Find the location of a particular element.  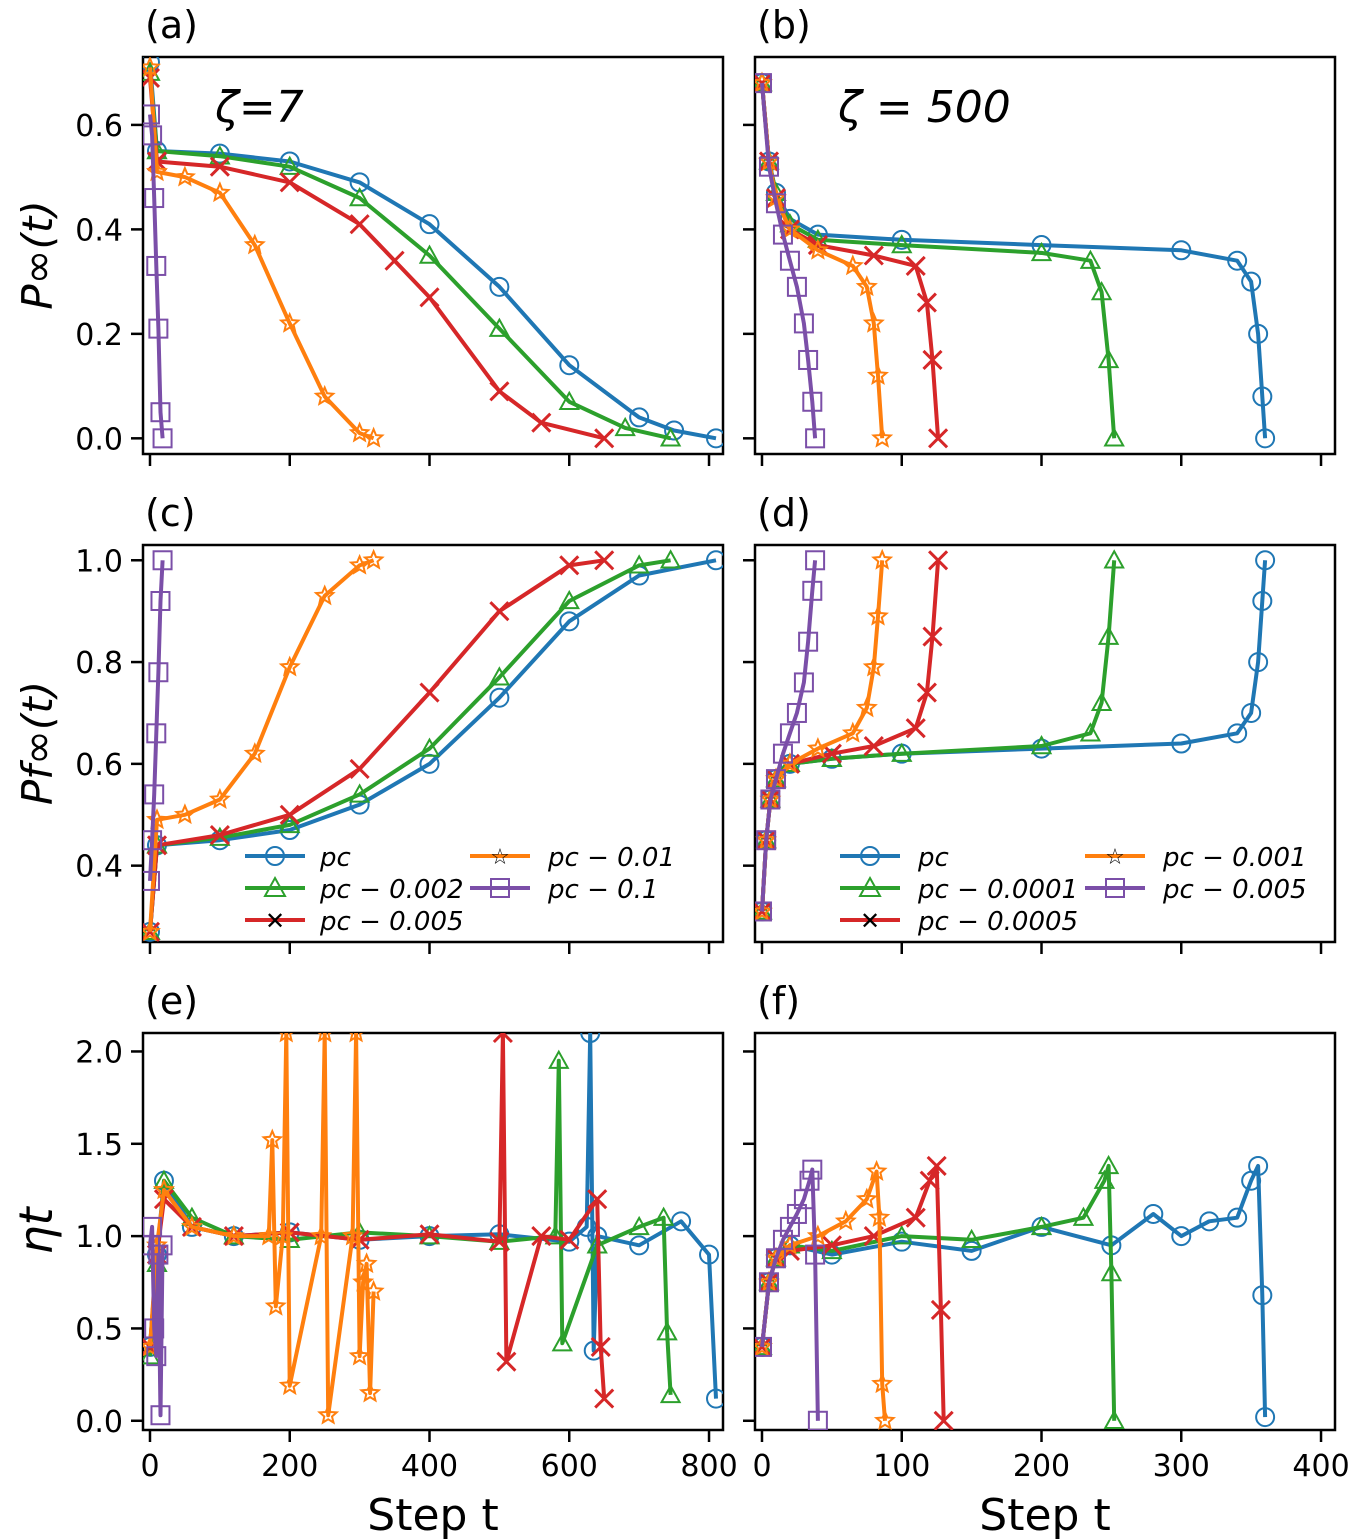

plot-area-c is located at coordinates (433, 745).